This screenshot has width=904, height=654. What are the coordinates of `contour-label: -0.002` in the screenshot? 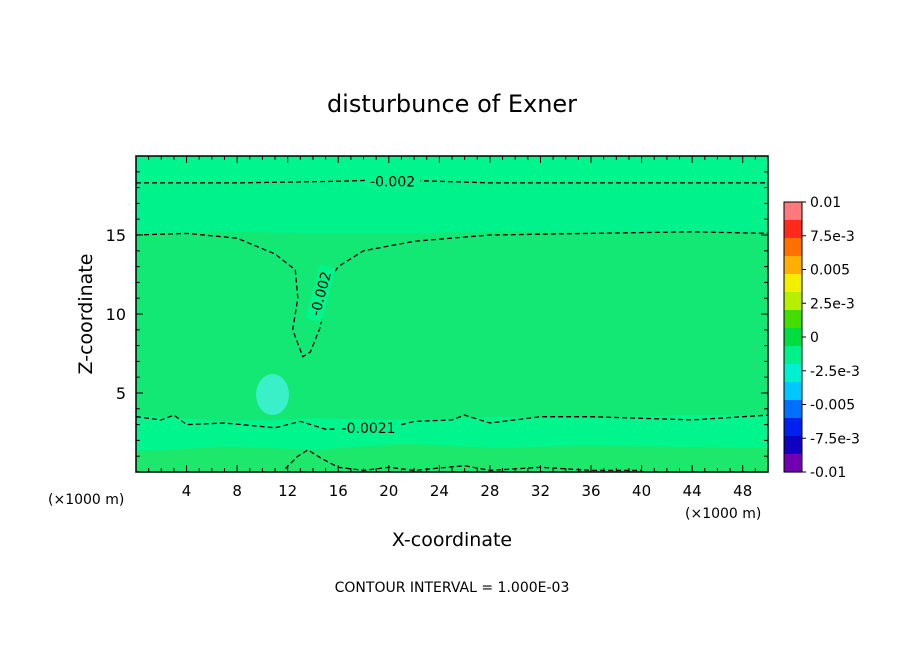 It's located at (392, 182).